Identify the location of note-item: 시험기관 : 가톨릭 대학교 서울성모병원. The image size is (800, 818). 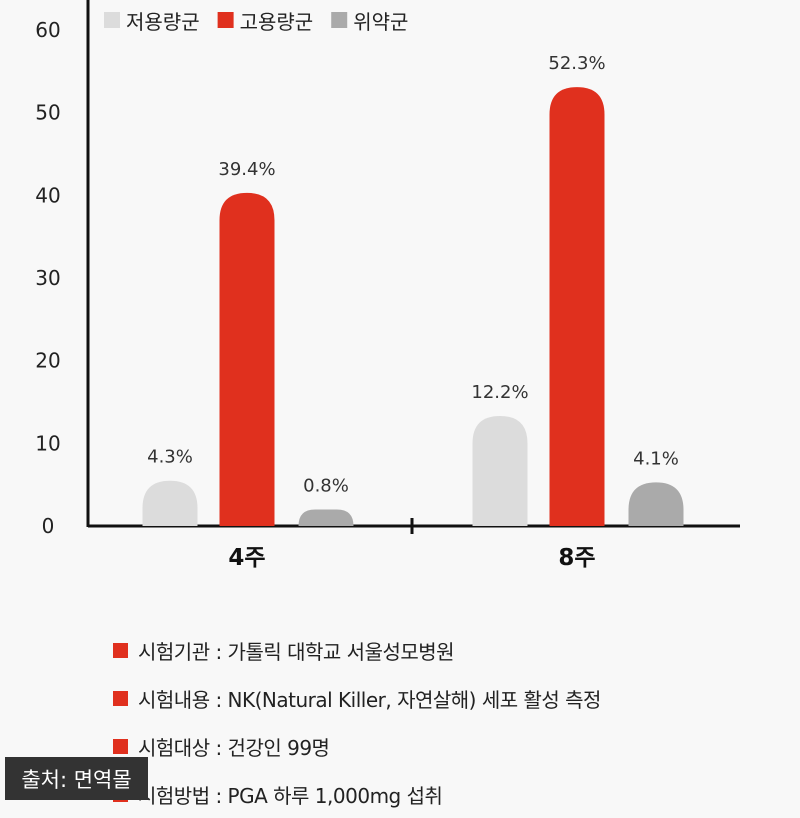
(357, 650).